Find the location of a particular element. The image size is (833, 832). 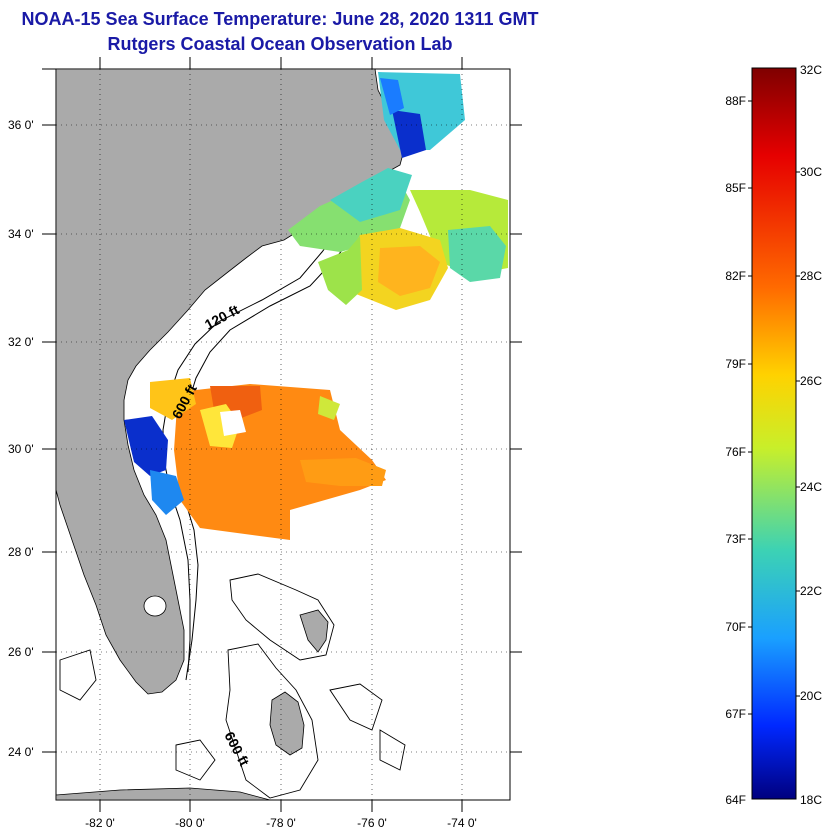

lon-label-74: -74 0' is located at coordinates (462, 823).